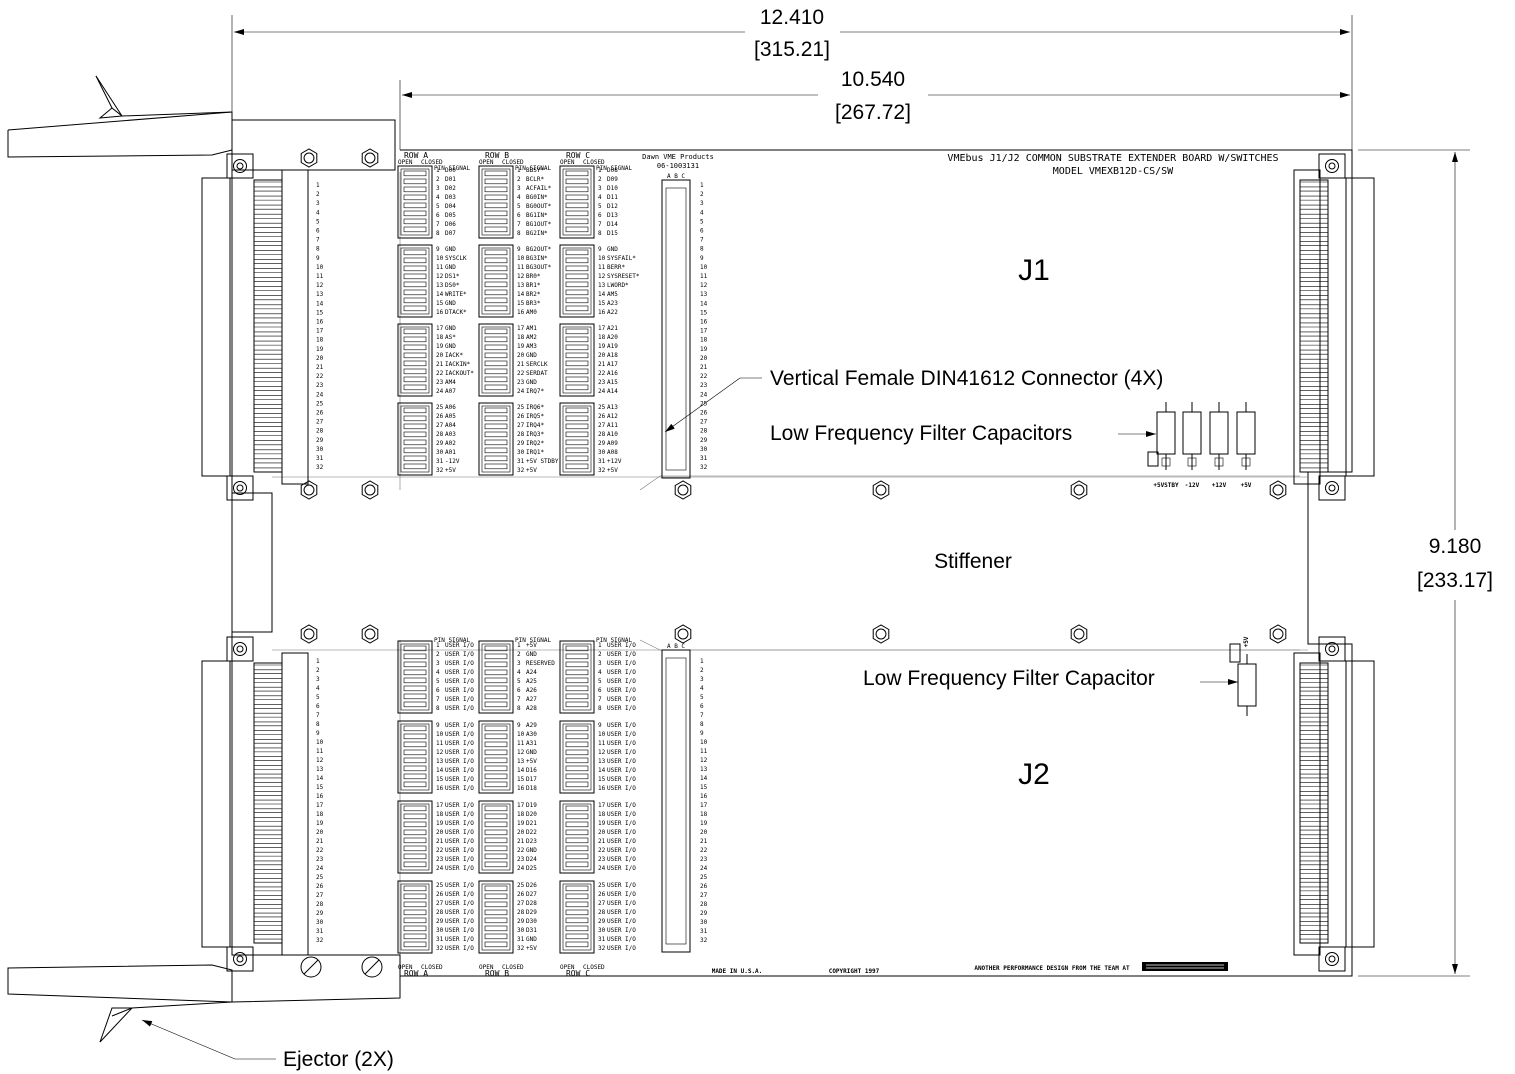  What do you see at coordinates (519, 663) in the screenshot?
I see `switch-pin-number: 3` at bounding box center [519, 663].